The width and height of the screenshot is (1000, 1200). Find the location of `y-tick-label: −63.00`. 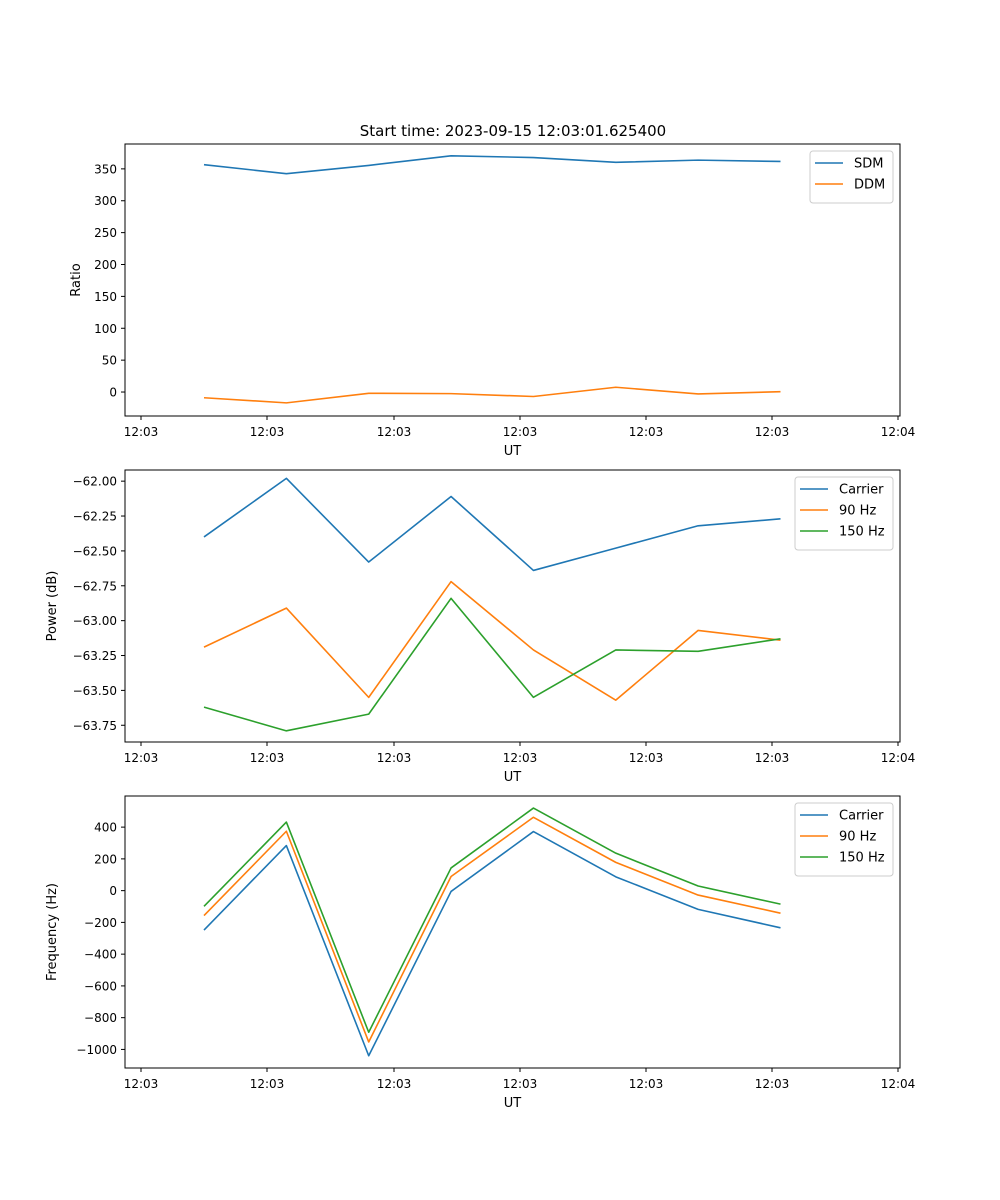

y-tick-label: −63.00 is located at coordinates (95, 621).